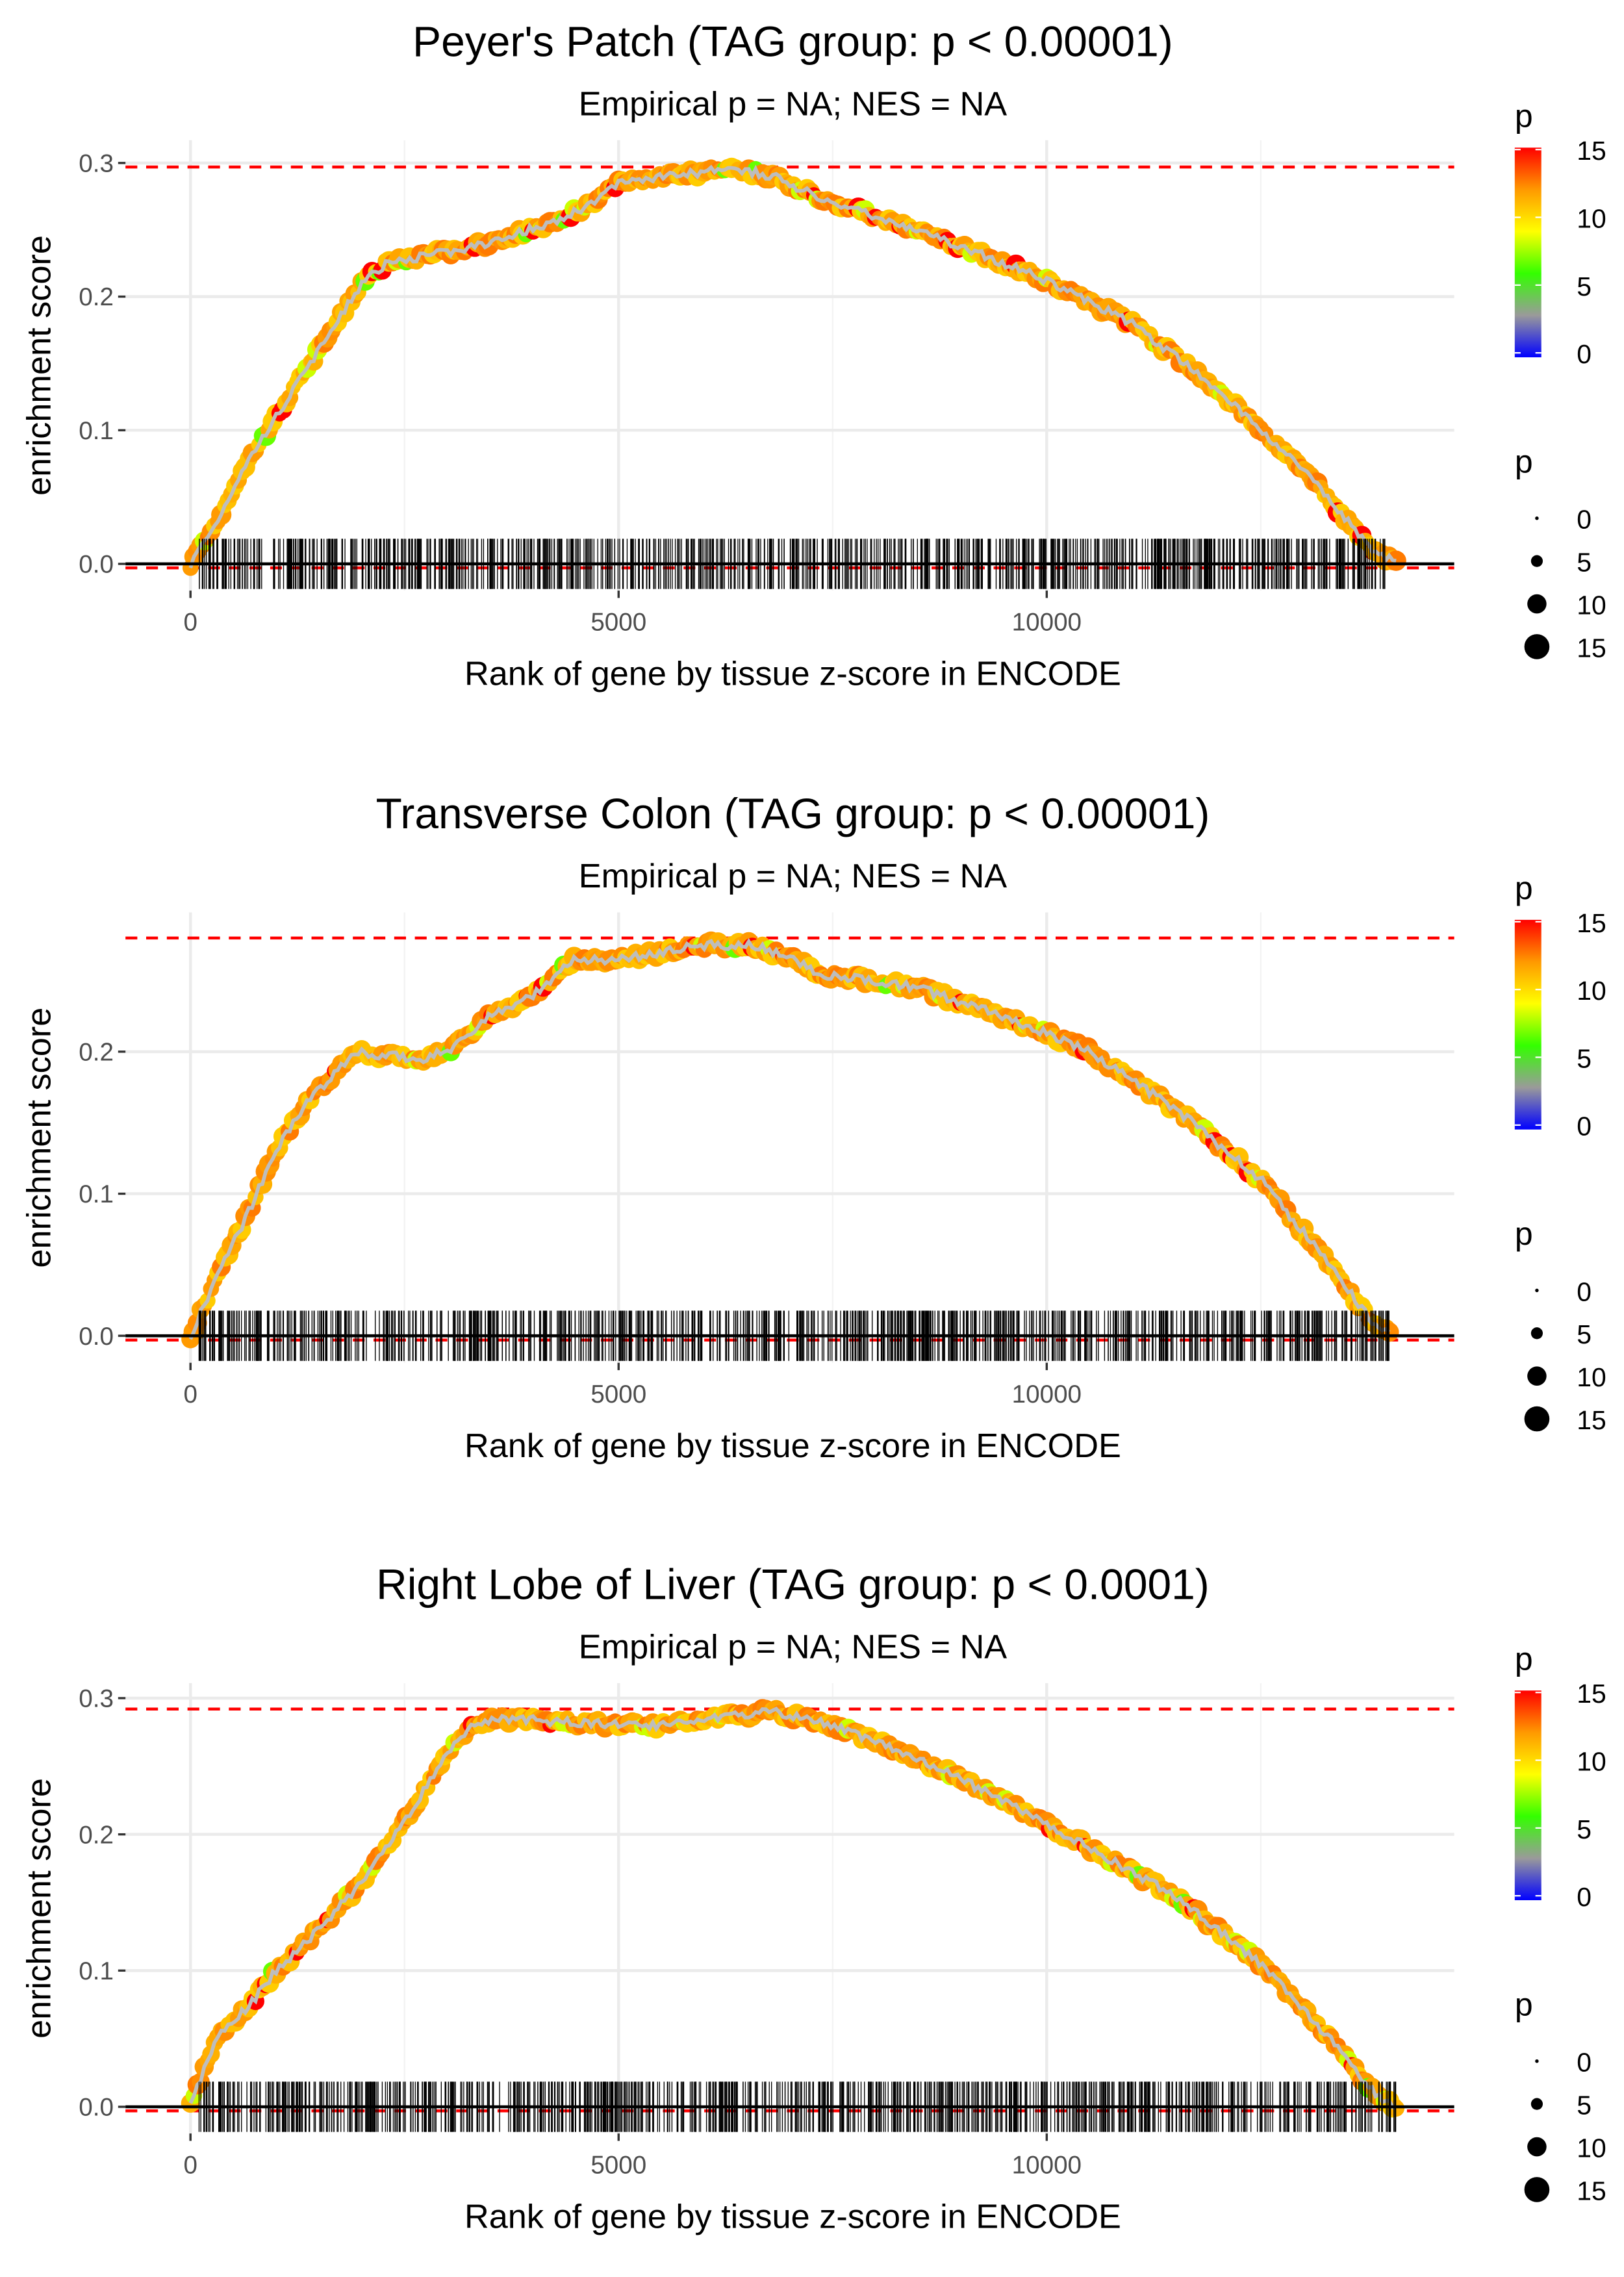 This screenshot has width=1624, height=2277. What do you see at coordinates (792, 41) in the screenshot?
I see `chart-title: Peyer's Patch (TAG group: p < 0.00001)` at bounding box center [792, 41].